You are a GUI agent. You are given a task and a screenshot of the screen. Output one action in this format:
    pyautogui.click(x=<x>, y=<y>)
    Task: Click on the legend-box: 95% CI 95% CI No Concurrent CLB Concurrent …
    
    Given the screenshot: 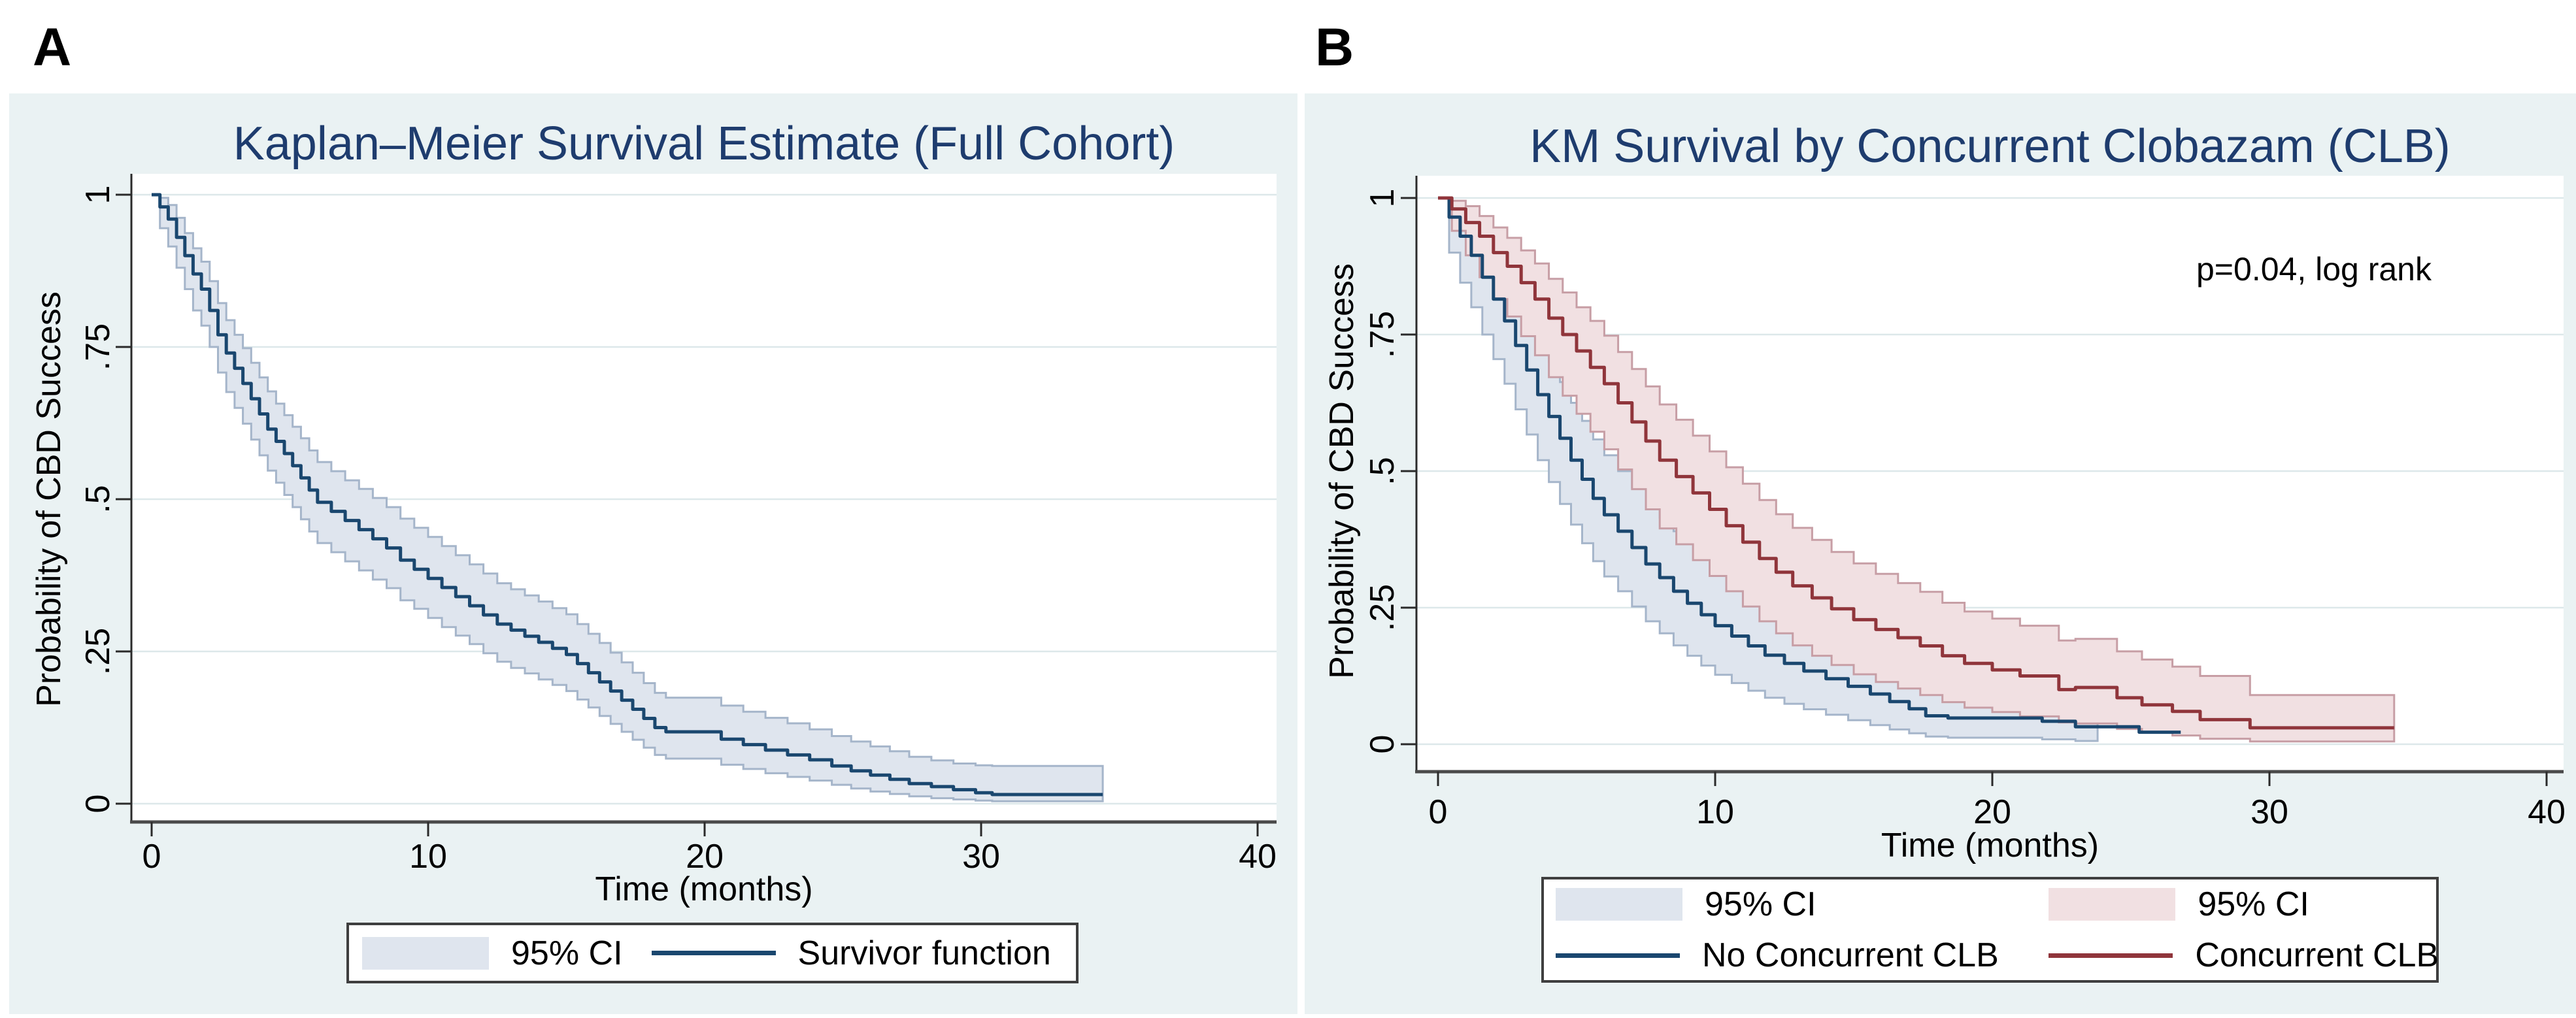 What is the action you would take?
    pyautogui.click(x=1990, y=930)
    